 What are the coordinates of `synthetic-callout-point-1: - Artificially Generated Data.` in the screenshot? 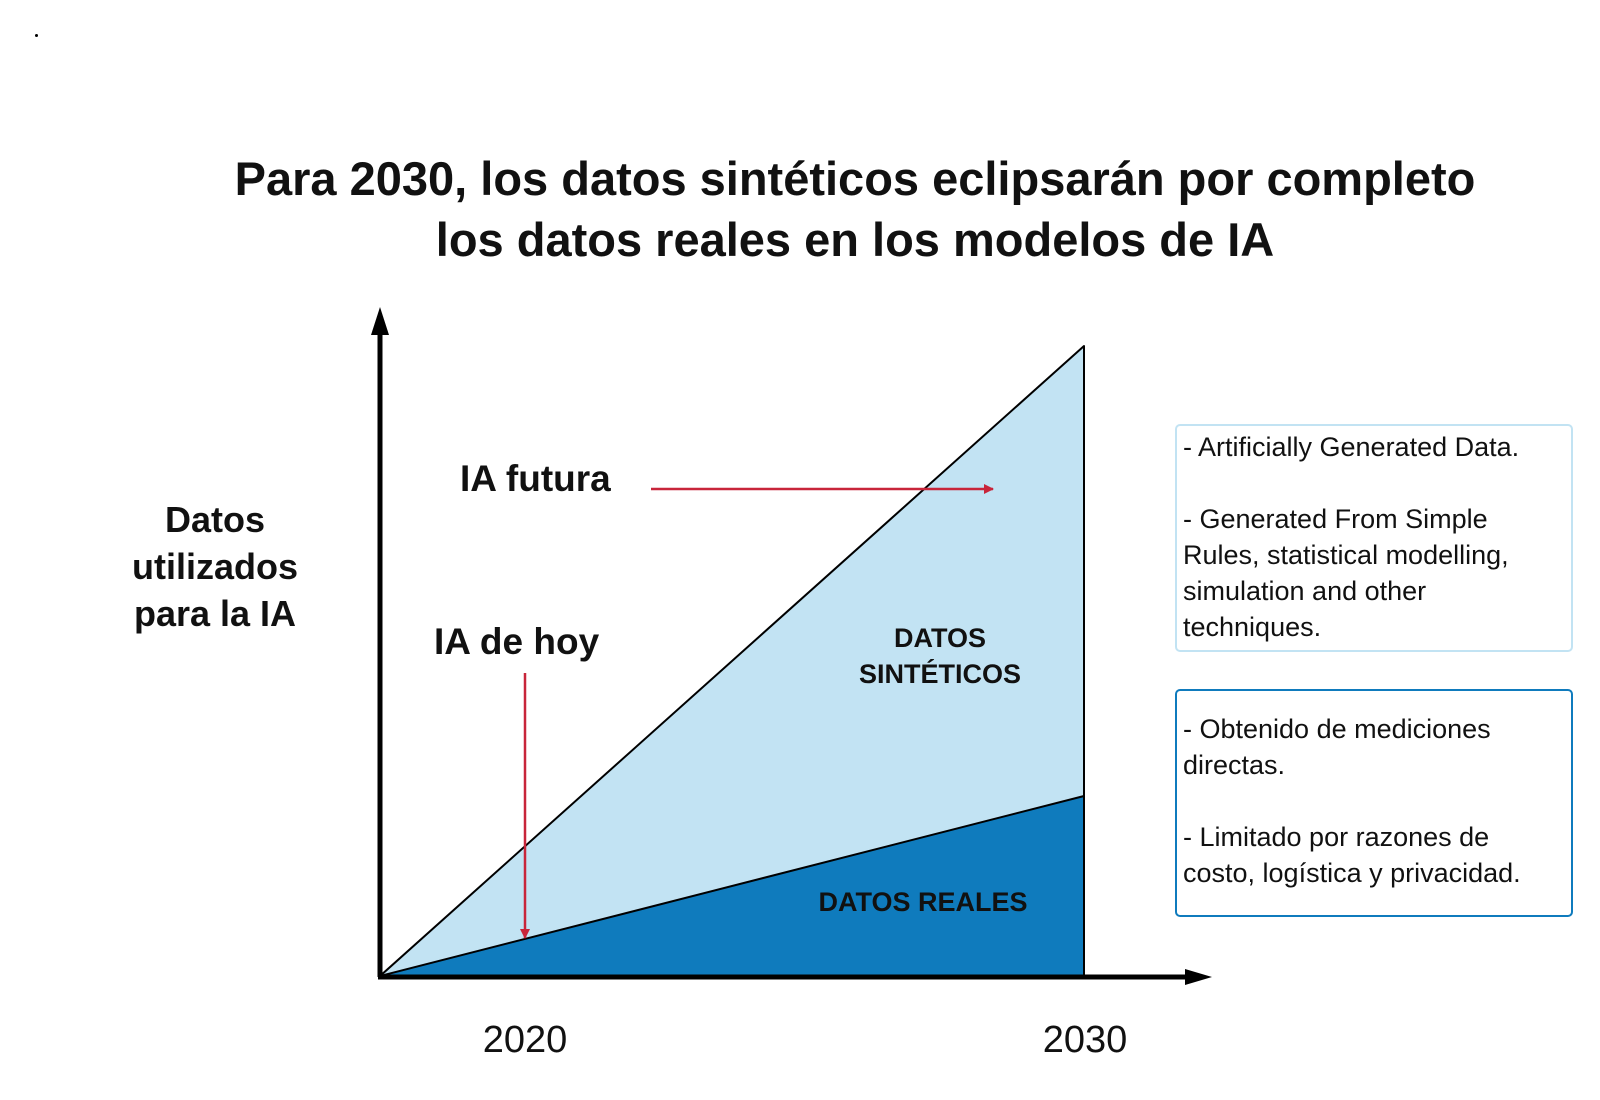 It's located at (1351, 447).